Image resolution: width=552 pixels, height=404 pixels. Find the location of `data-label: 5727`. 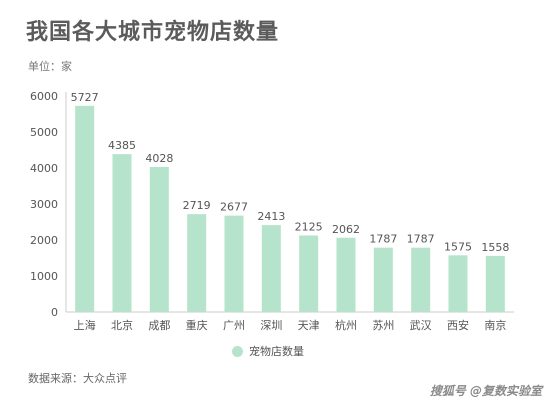

data-label: 5727 is located at coordinates (85, 97).